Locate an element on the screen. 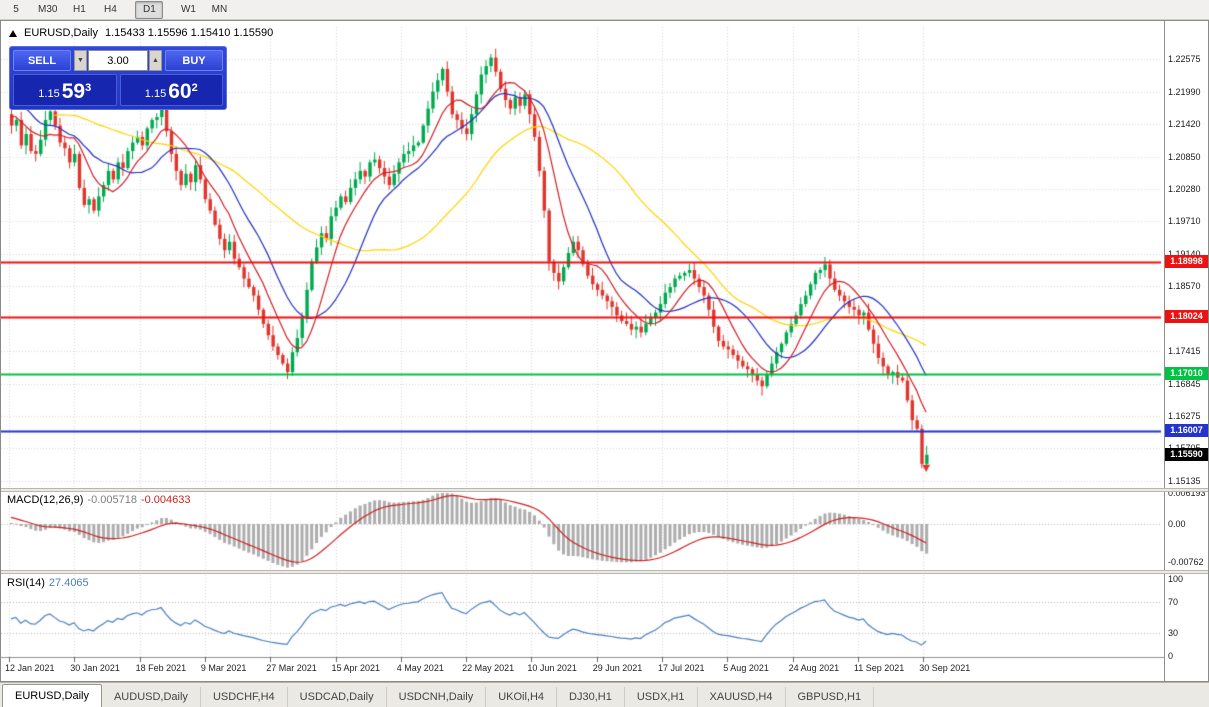 This screenshot has width=1209, height=707. trade-prices-row: 1.15 59 3 1.15 60 2 is located at coordinates (118, 90).